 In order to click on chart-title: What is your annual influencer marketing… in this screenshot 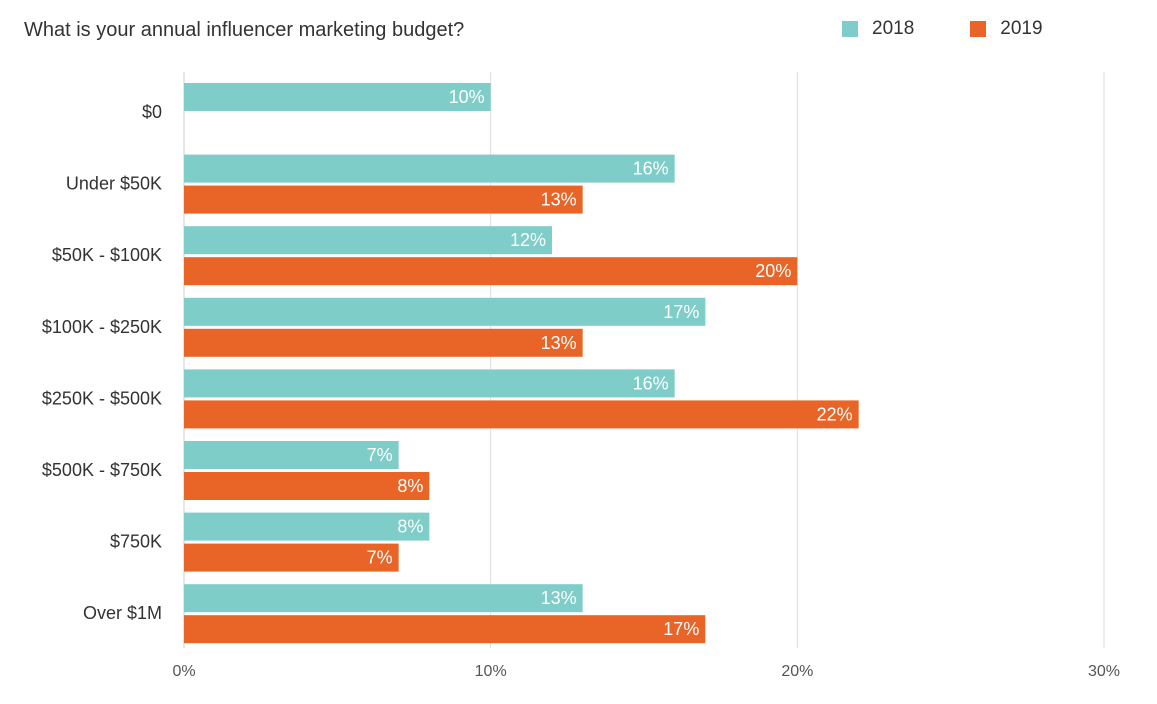, I will do `click(244, 30)`.